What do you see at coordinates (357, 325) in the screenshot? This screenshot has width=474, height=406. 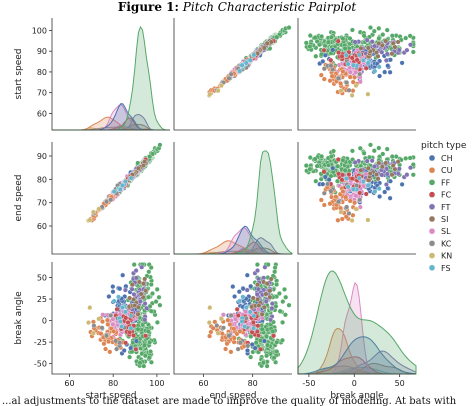 I see `panel-2-2: -50 0 50` at bounding box center [357, 325].